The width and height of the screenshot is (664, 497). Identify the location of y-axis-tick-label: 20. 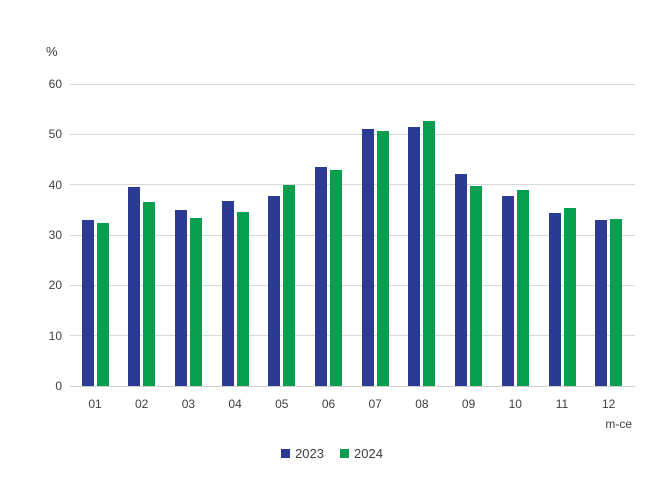
(55, 285).